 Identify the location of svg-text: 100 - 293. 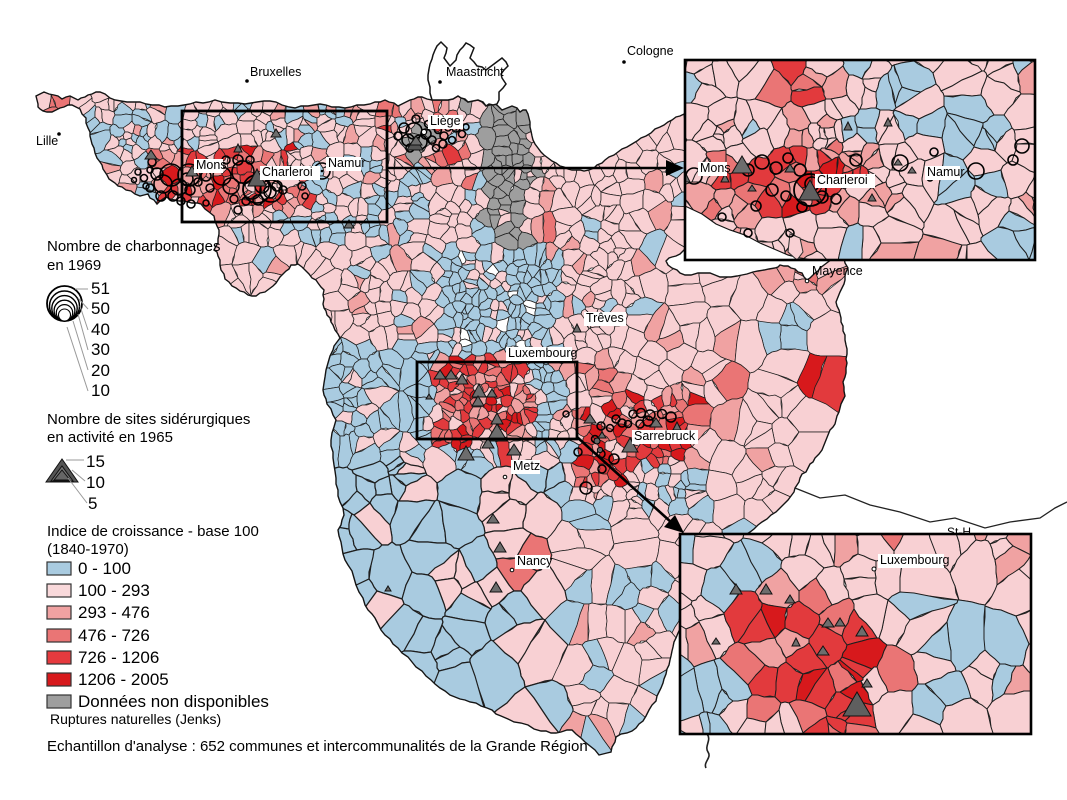
(114, 590).